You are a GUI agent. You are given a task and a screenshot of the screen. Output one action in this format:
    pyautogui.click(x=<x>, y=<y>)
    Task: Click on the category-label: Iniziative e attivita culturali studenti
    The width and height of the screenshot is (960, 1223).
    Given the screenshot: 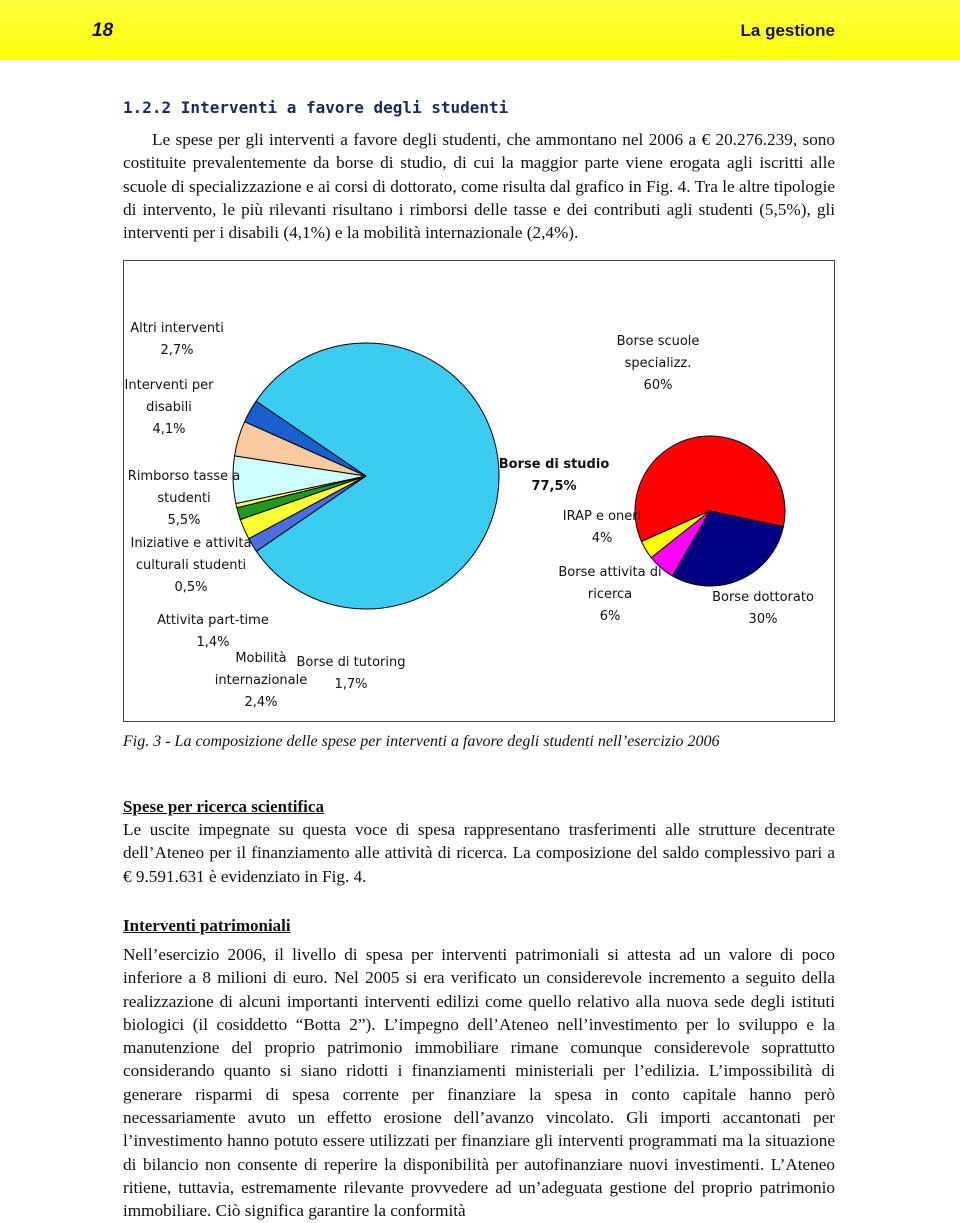 What is the action you would take?
    pyautogui.click(x=191, y=554)
    